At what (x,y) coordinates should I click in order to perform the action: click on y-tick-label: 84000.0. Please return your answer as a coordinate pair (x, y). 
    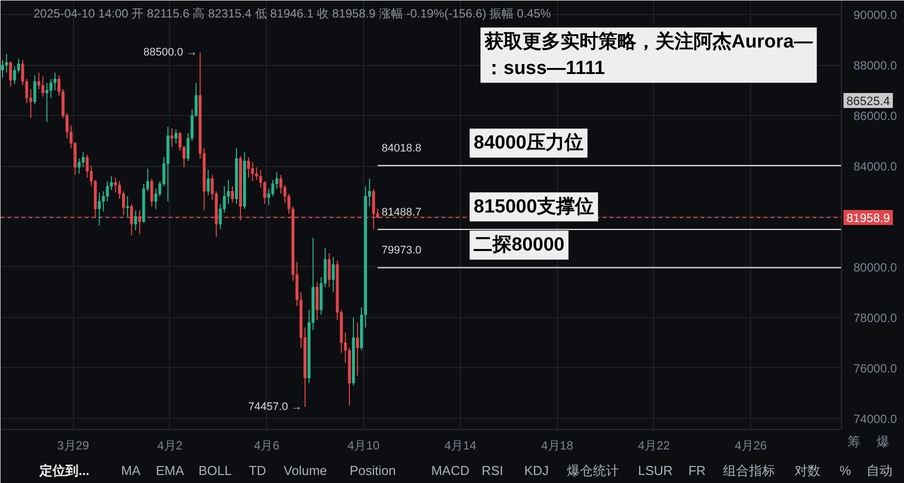
    Looking at the image, I should click on (876, 167).